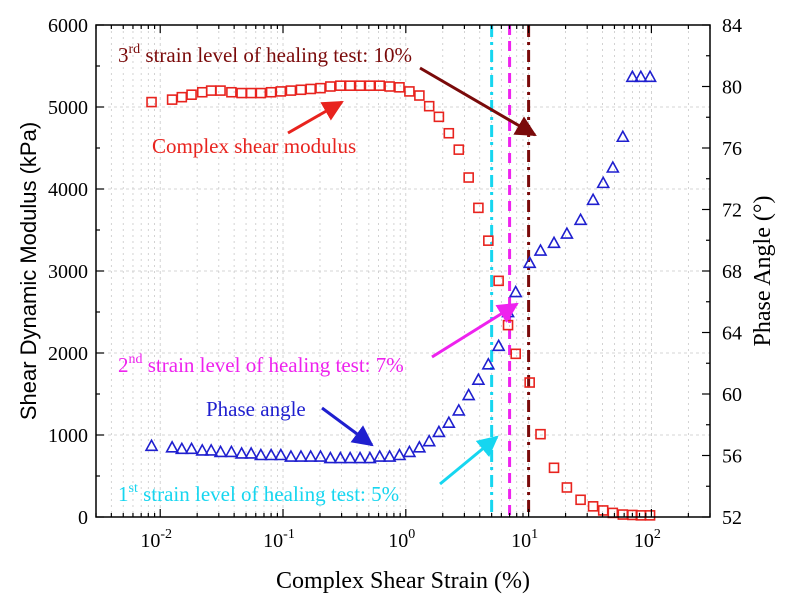 The height and width of the screenshot is (598, 788). What do you see at coordinates (123, 55) in the screenshot?
I see `annotation-strain-3-num: 3` at bounding box center [123, 55].